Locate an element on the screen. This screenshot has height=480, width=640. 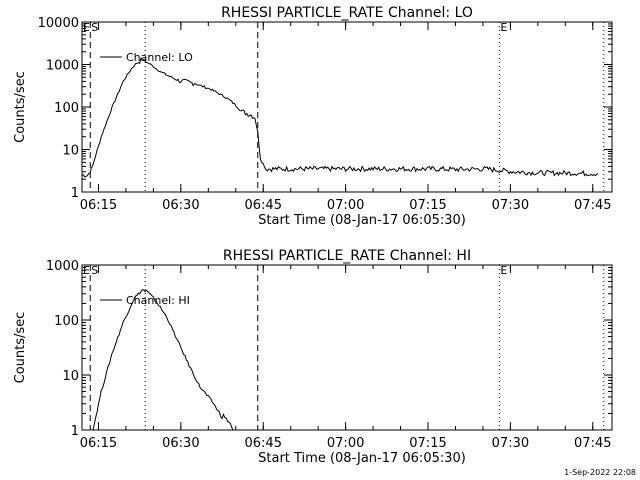
legend: Channel: HI is located at coordinates (145, 300).